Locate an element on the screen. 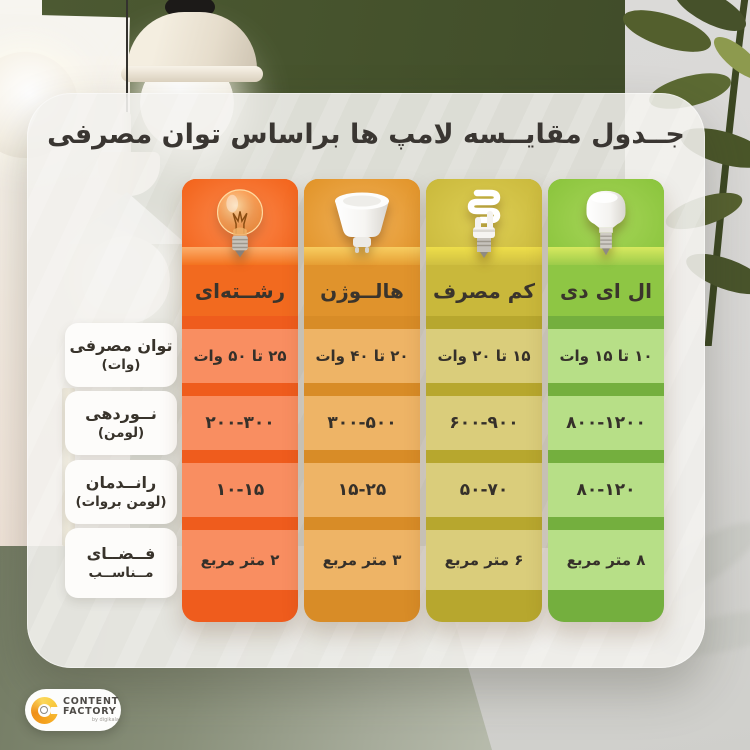 The image size is (750, 750). row-header-efficiency: رانــدمان (لومن بروات) is located at coordinates (121, 492).